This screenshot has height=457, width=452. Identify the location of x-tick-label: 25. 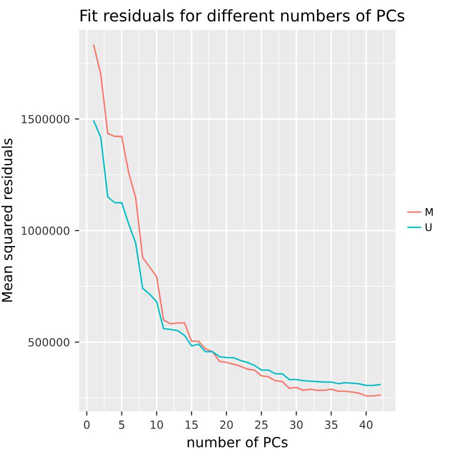
(261, 424).